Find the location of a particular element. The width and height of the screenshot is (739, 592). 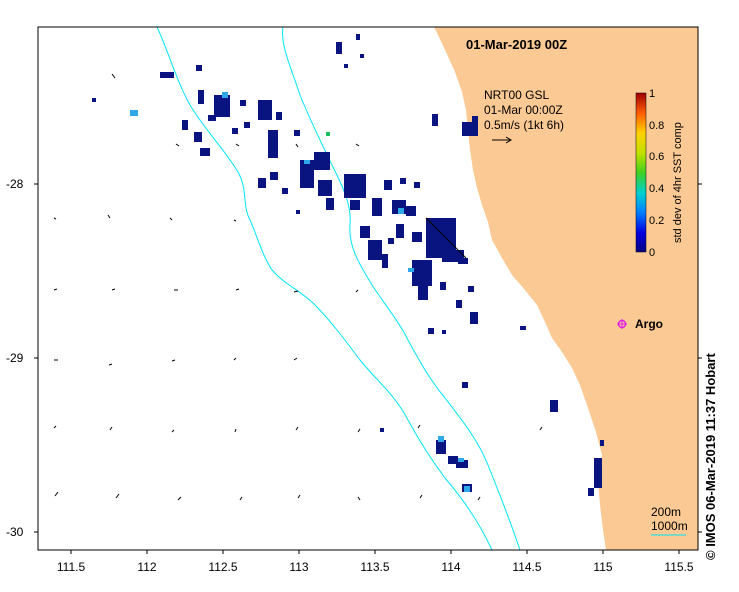

colorbar-title: std dev of 4hr SST comp is located at coordinates (678, 182).